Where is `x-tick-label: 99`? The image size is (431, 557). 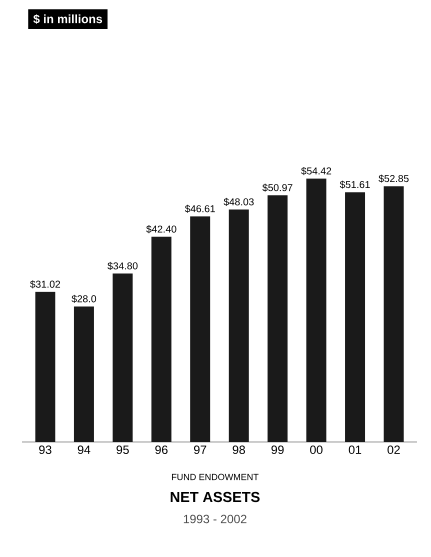
x-tick-label: 99 is located at coordinates (277, 450).